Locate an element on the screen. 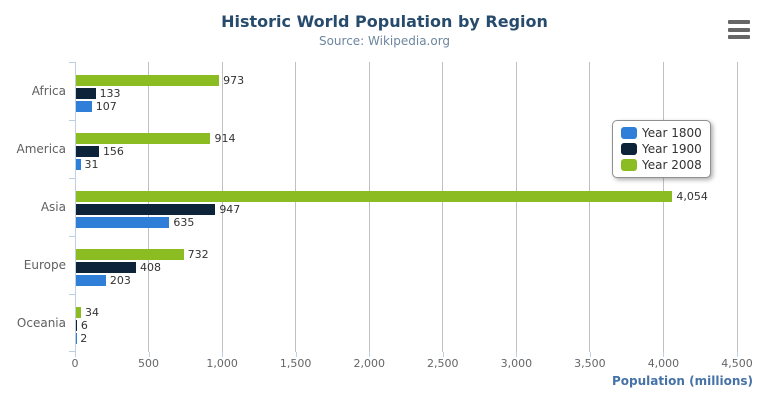  data-label: 6 is located at coordinates (84, 325).